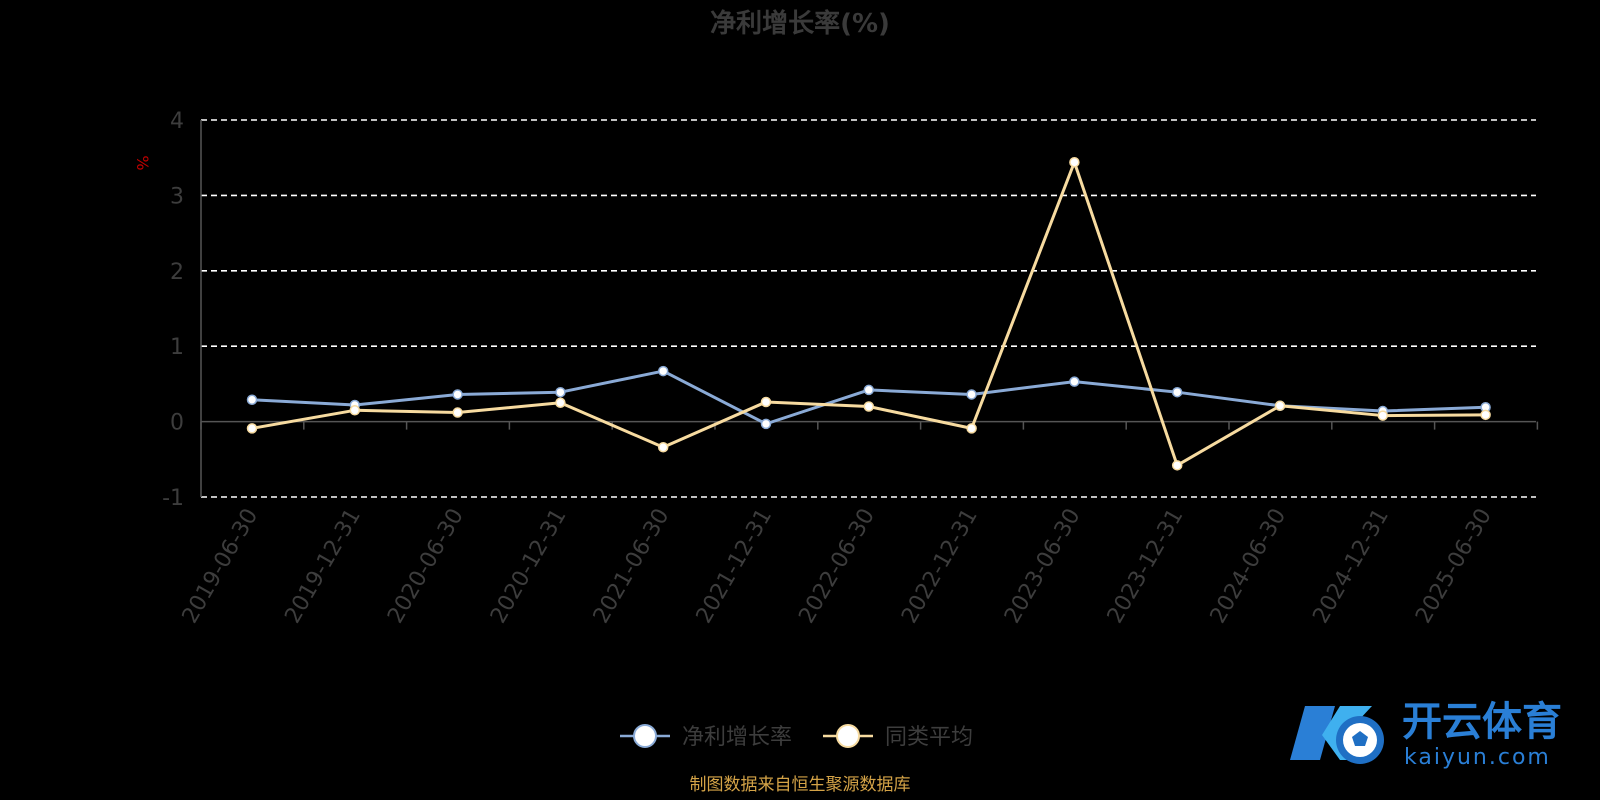 The width and height of the screenshot is (1600, 800). Describe the element at coordinates (177, 272) in the screenshot. I see `y-tick-label: 2` at that location.